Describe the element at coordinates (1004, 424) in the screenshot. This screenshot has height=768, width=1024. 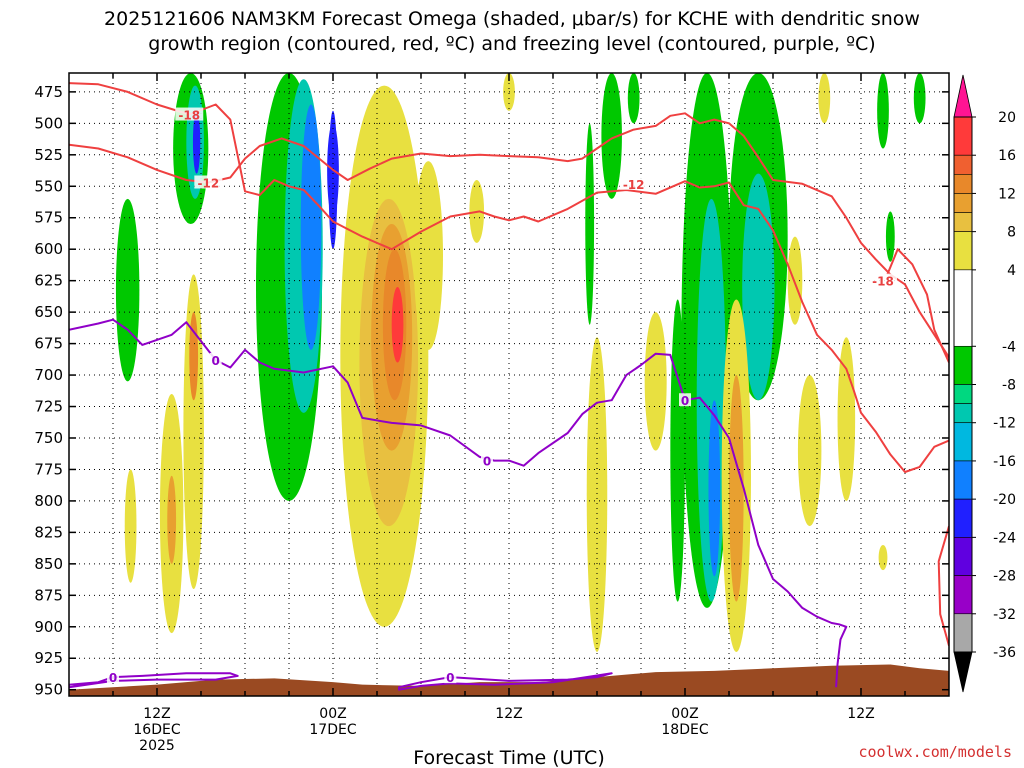
I see `colorbar-tick-label: -12` at that location.